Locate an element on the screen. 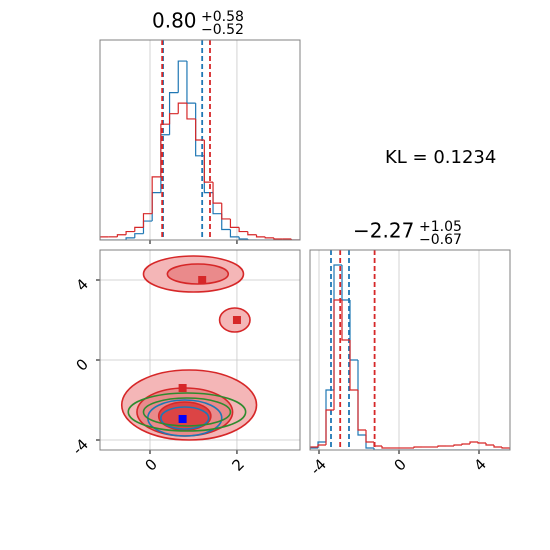 This screenshot has width=550, height=550. panel-title: 0.80 is located at coordinates (174, 21).